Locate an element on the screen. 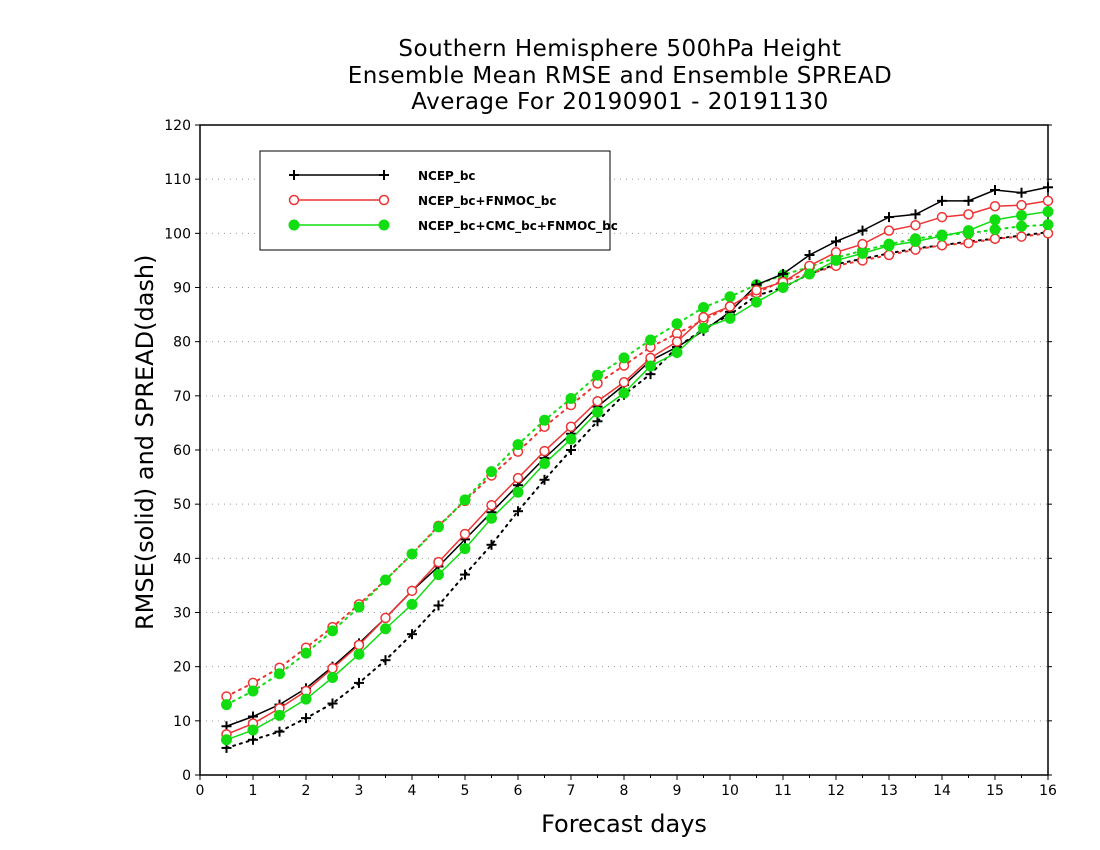  x-tick-label: 5 is located at coordinates (465, 791).